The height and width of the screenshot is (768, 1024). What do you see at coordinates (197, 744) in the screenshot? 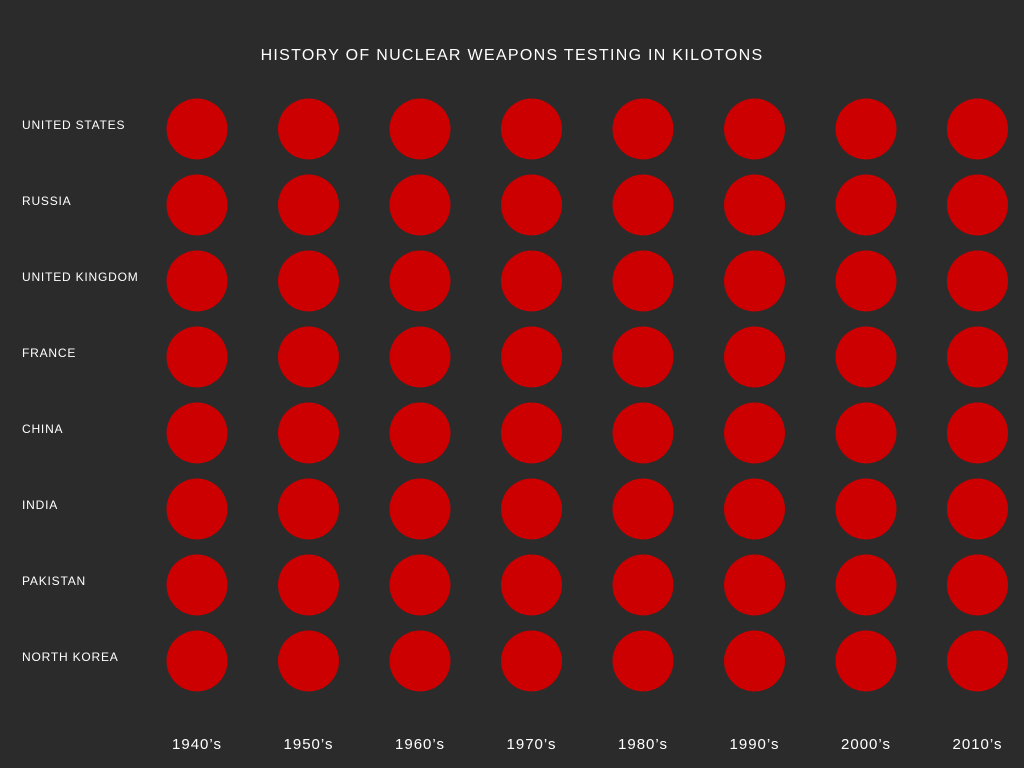
I see `column-label: 1940’s` at bounding box center [197, 744].